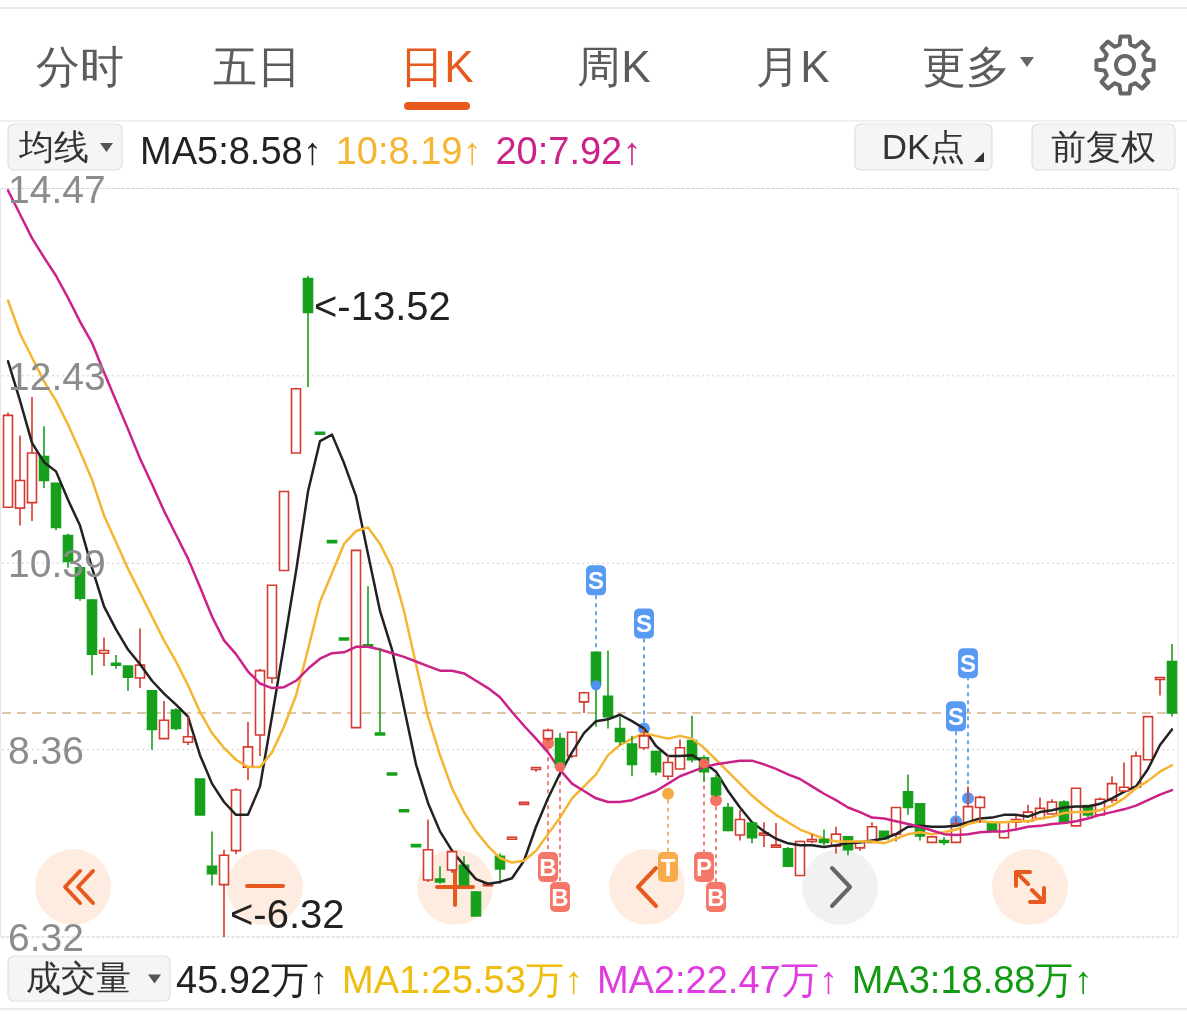  What do you see at coordinates (704, 867) in the screenshot?
I see `data-label: P` at bounding box center [704, 867].